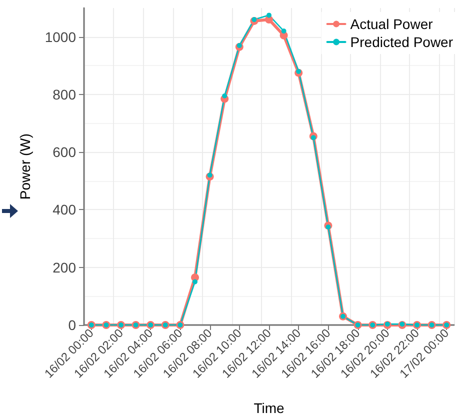 This screenshot has height=420, width=458. Describe the element at coordinates (392, 24) in the screenshot. I see `legend-label: Actual Power` at that location.